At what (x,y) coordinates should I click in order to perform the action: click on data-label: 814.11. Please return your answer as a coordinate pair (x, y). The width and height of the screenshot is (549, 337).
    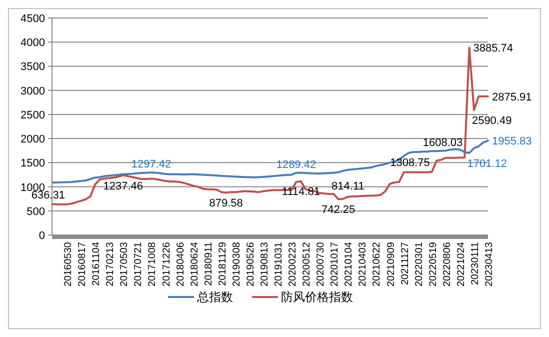
    Looking at the image, I should click on (348, 186).